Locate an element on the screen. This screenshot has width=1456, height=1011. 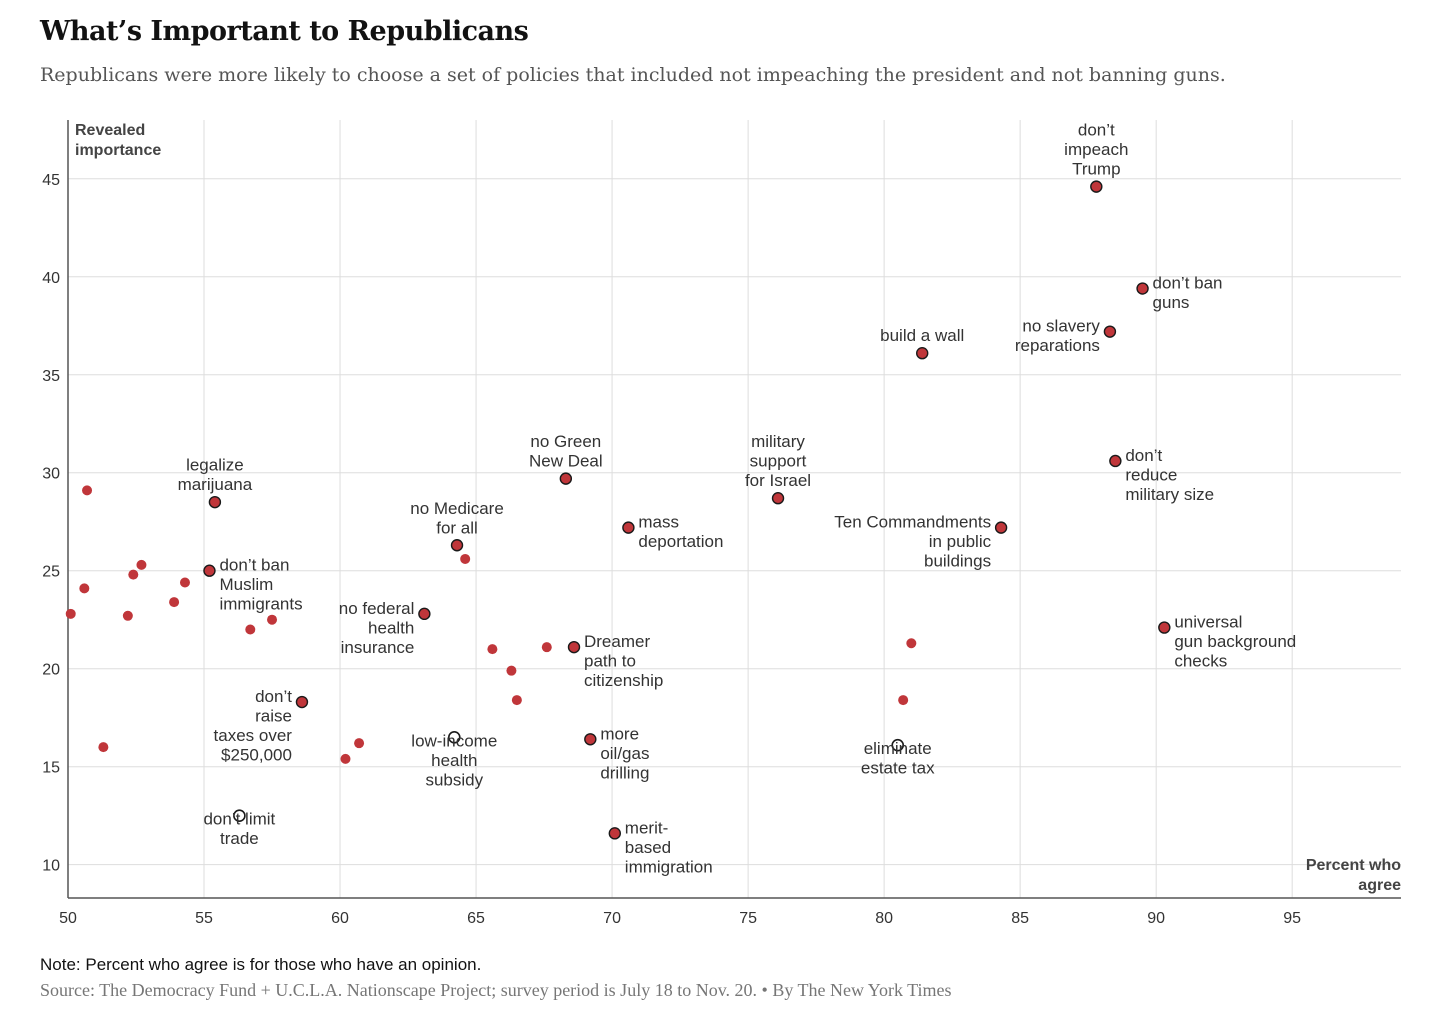
point-label: don’t ban guns is located at coordinates (1188, 293).